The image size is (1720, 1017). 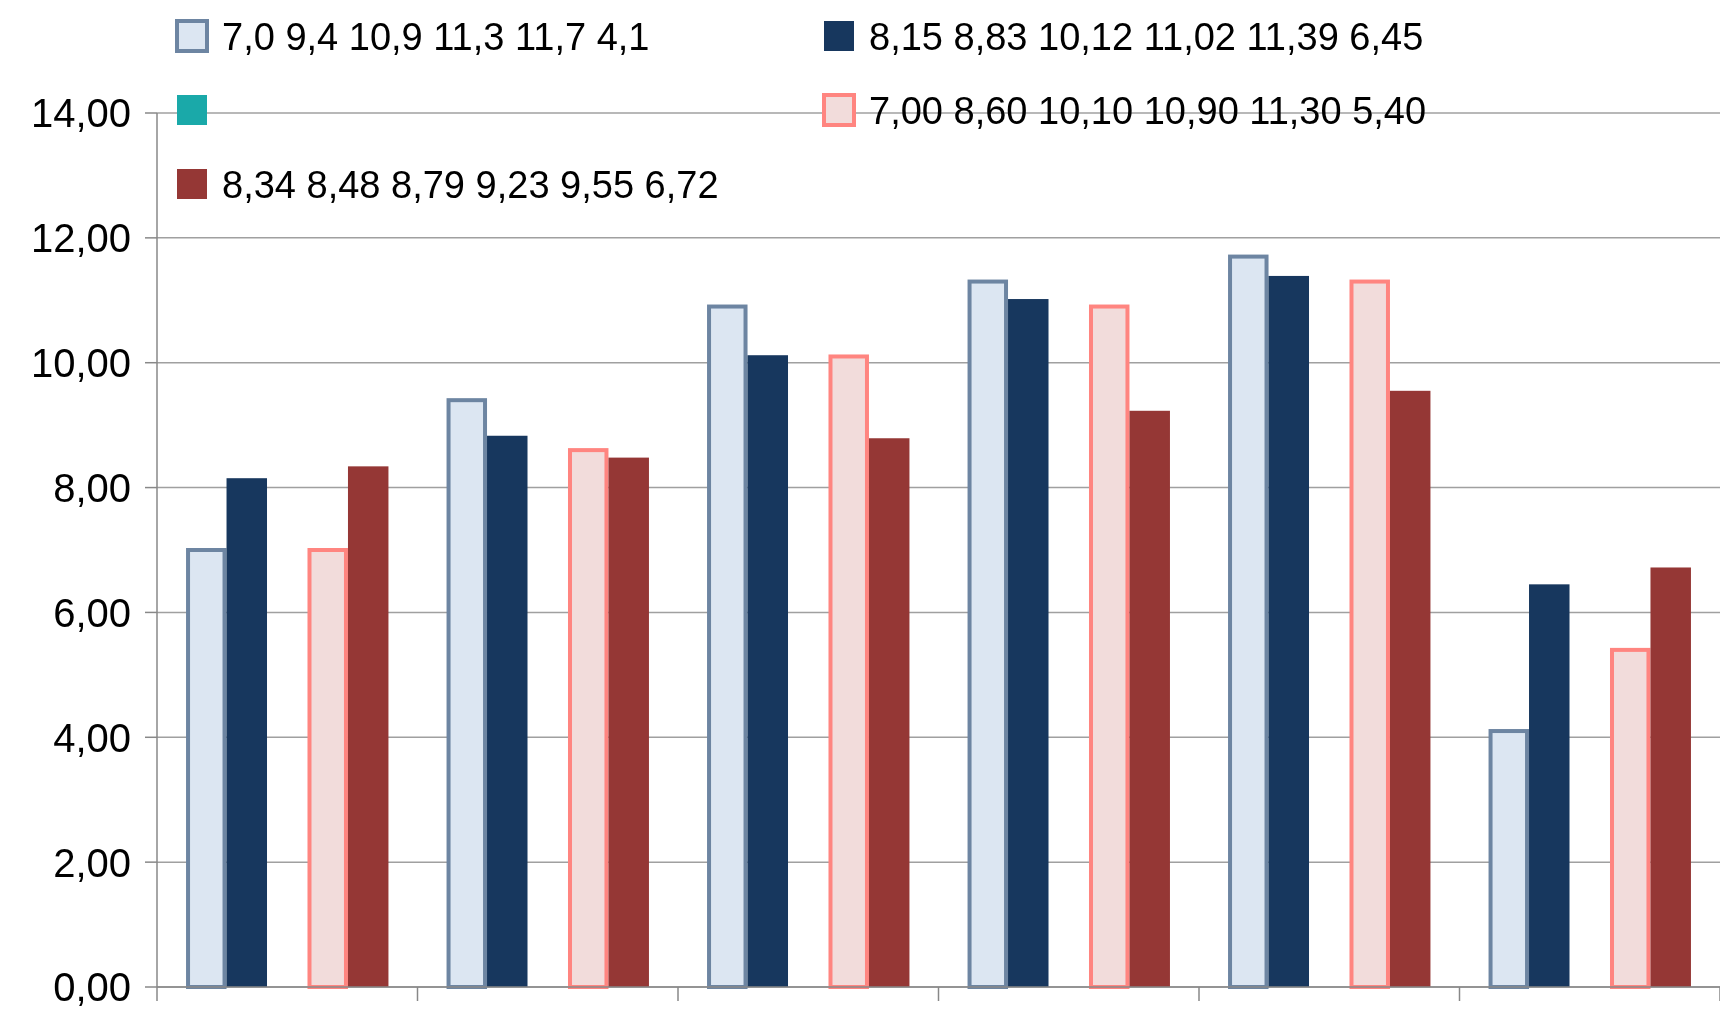 What do you see at coordinates (80, 113) in the screenshot?
I see `y-tick-label: 14,00` at bounding box center [80, 113].